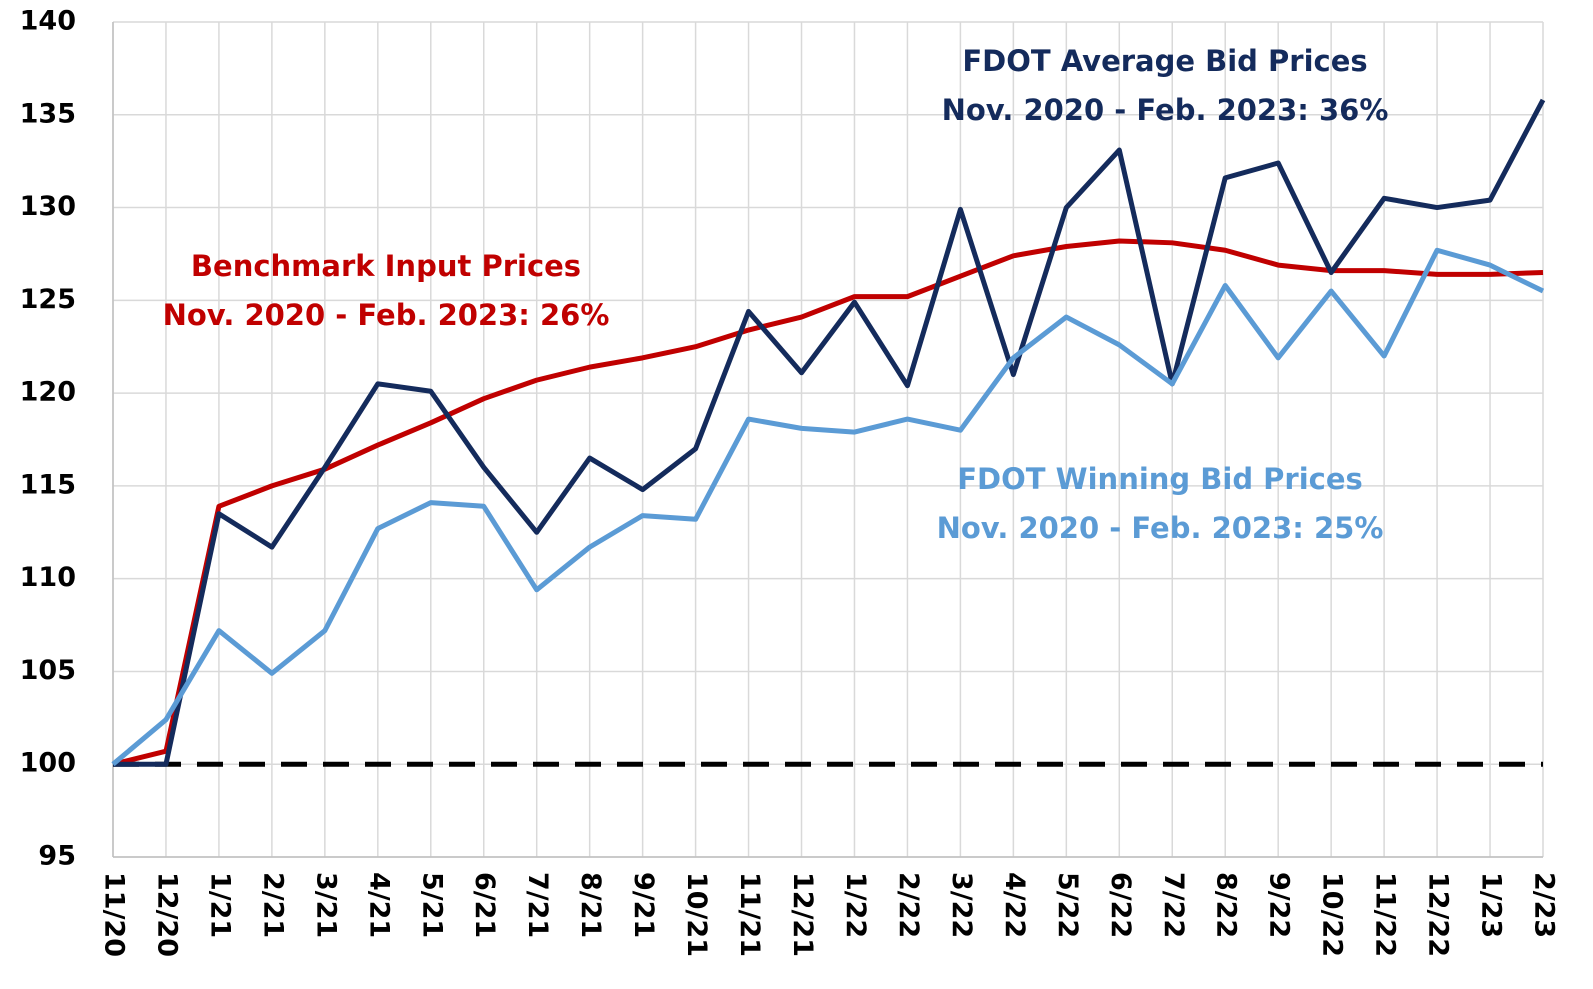  Describe the element at coordinates (1165, 110) in the screenshot. I see `annotation: Nov. 2020 - Feb. 2023: 36%` at that location.